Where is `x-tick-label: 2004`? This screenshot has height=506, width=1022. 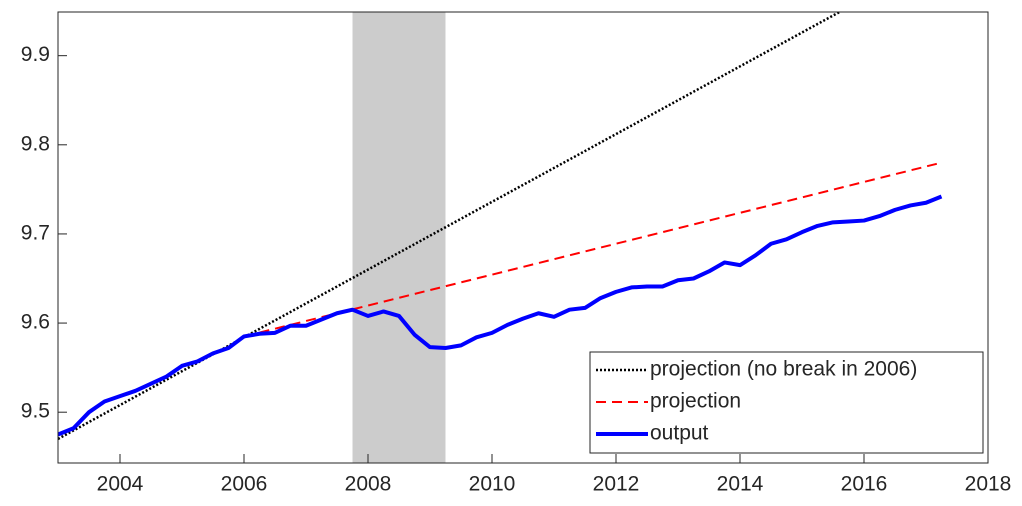
x-tick-label: 2004 is located at coordinates (120, 484).